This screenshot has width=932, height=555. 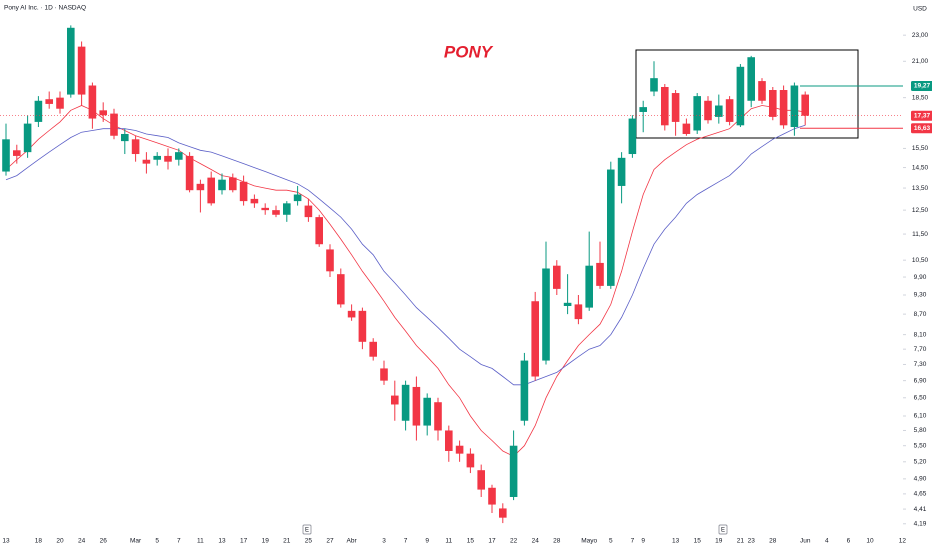 What do you see at coordinates (920, 61) in the screenshot?
I see `y-tick-label: 21,00` at bounding box center [920, 61].